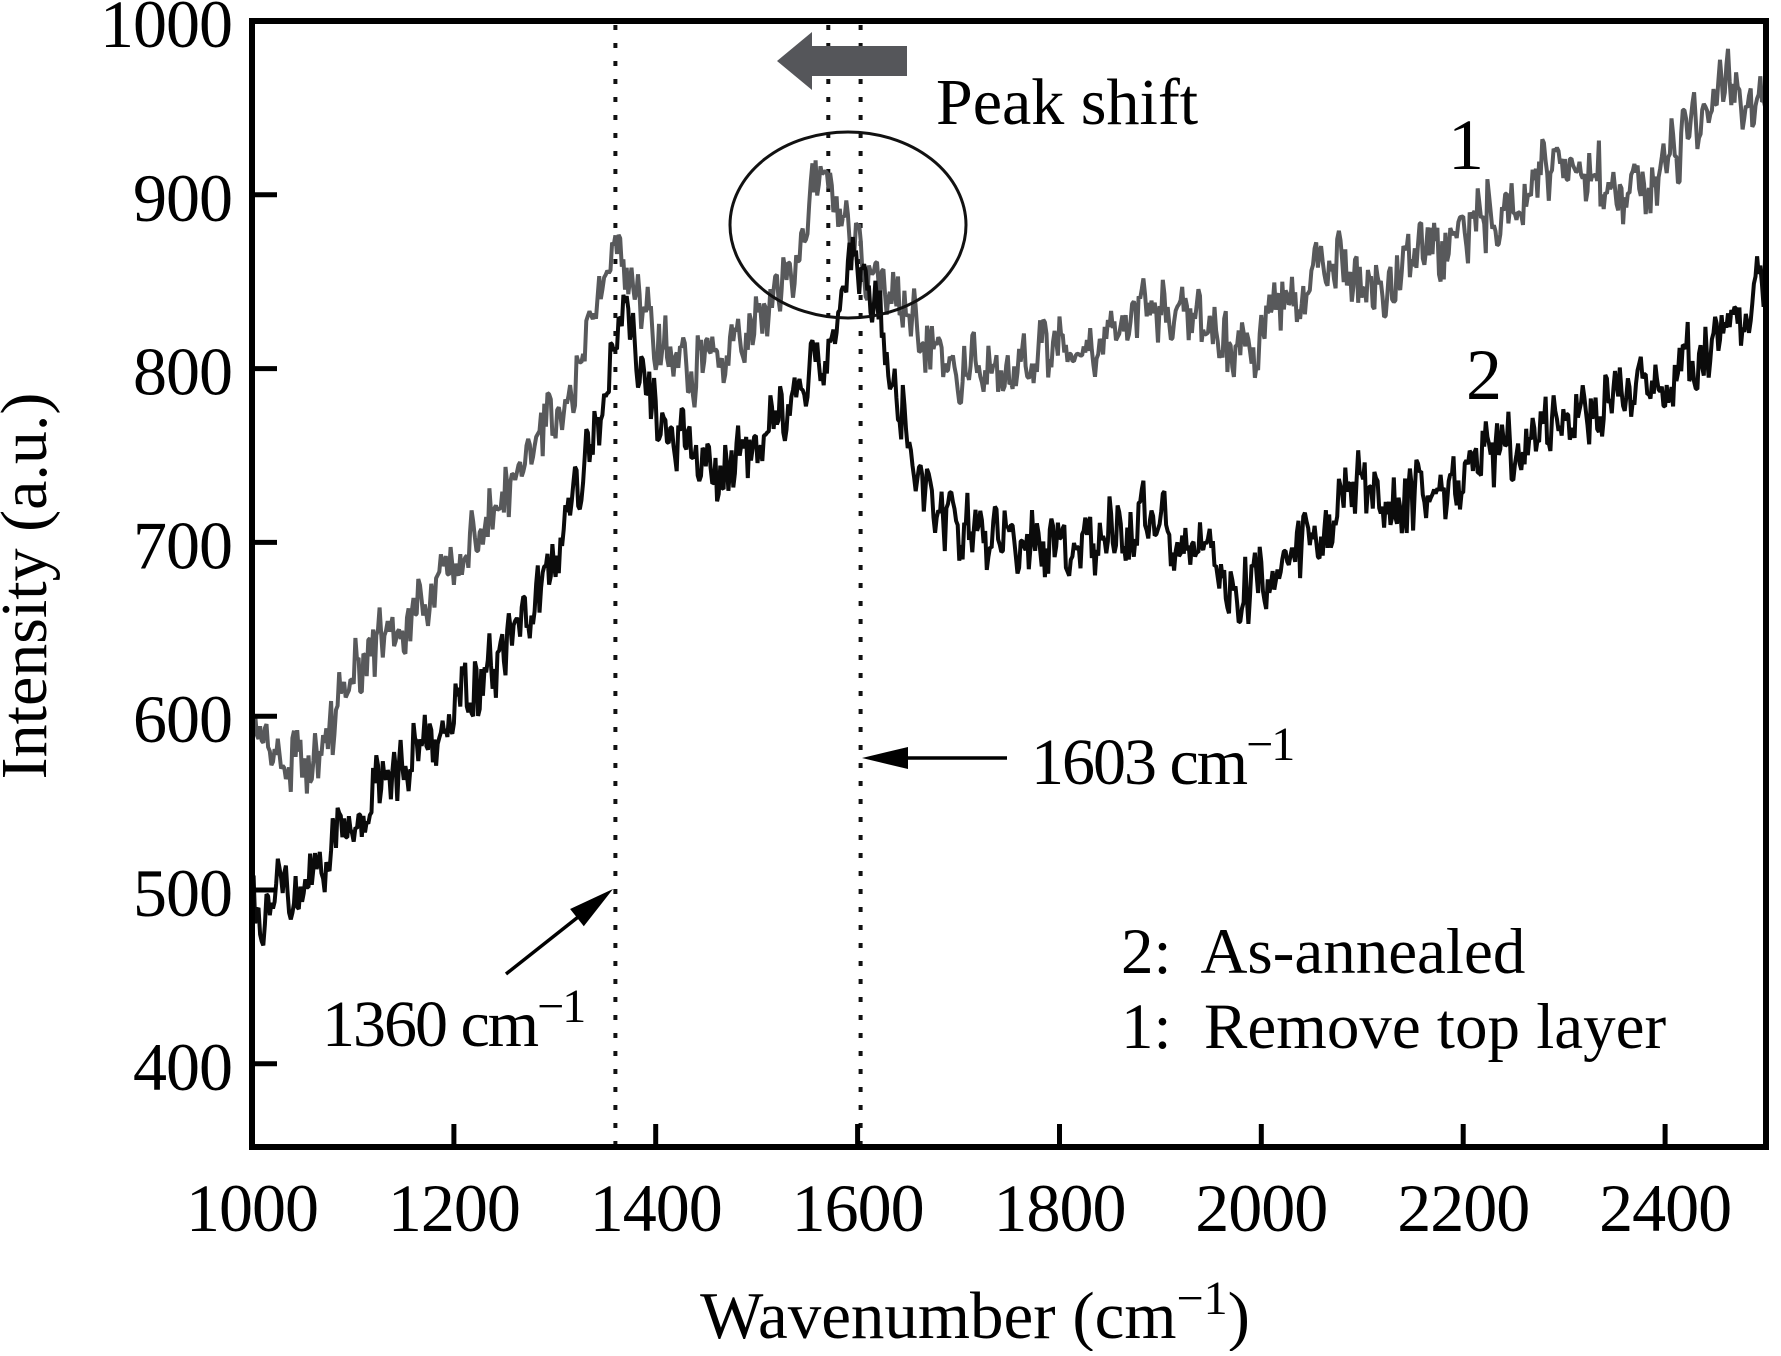 This screenshot has height=1356, width=1781. Describe the element at coordinates (30, 586) in the screenshot. I see `svg-text: Intensity (a.u.)` at that location.